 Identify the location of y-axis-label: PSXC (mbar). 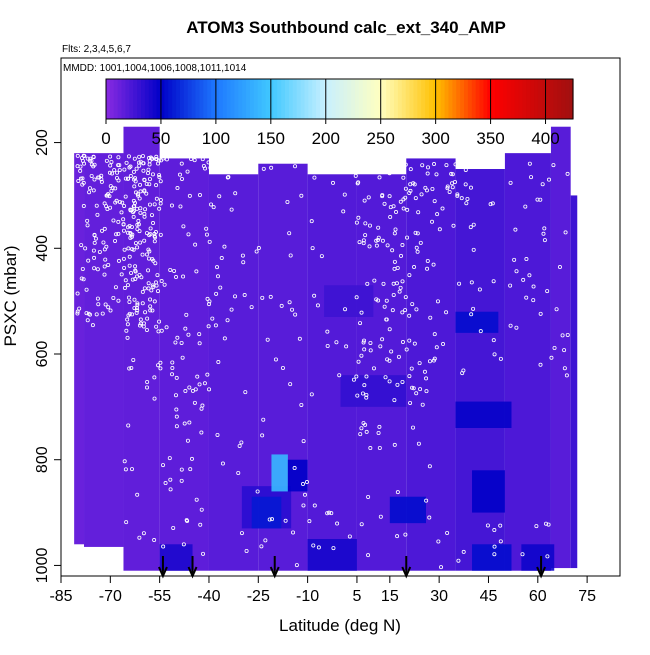
(10, 295).